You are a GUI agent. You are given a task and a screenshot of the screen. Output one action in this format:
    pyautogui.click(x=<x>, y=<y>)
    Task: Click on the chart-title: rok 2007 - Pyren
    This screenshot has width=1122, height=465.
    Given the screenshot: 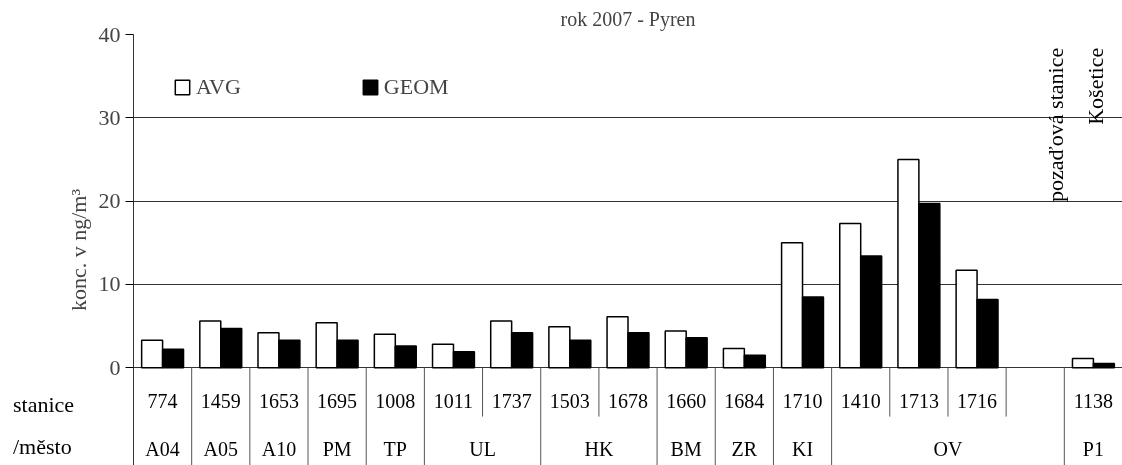 What is the action you would take?
    pyautogui.click(x=628, y=19)
    